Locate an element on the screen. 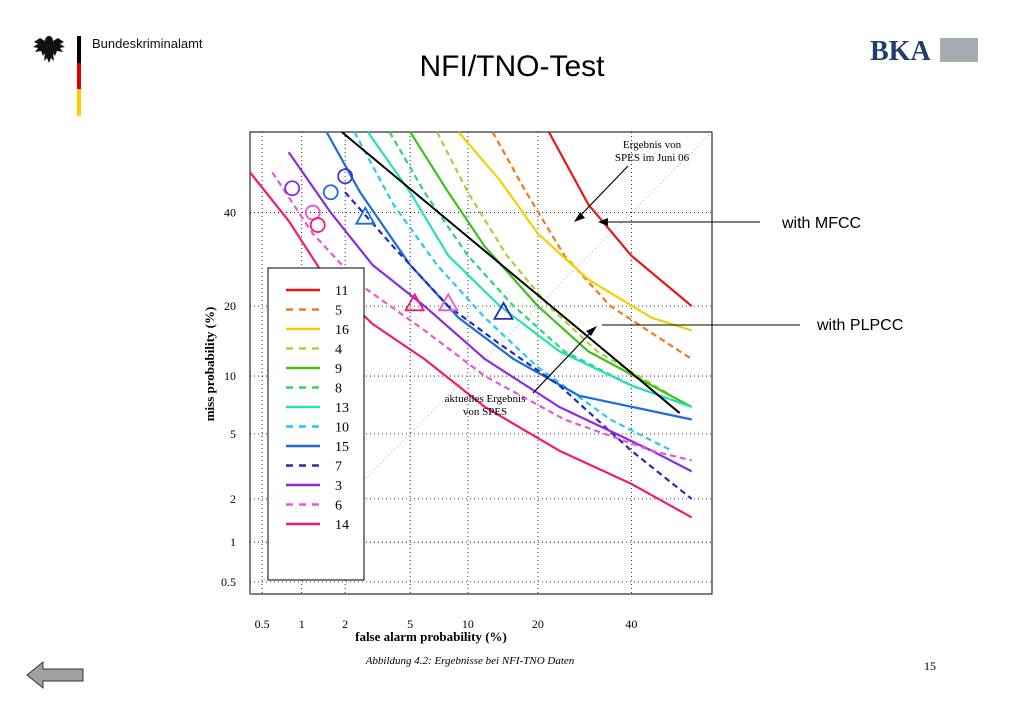 Image resolution: width=1024 pixels, height=711 pixels. legend-label: 14 is located at coordinates (342, 525).